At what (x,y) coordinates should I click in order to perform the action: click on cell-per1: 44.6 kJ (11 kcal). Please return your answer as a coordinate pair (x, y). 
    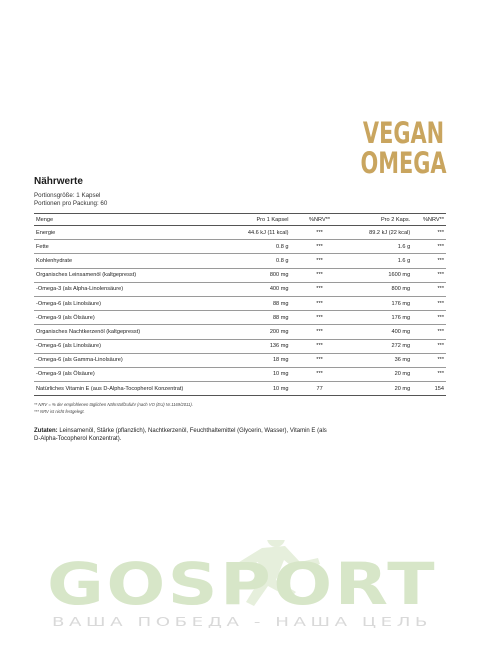
    Looking at the image, I should click on (263, 233).